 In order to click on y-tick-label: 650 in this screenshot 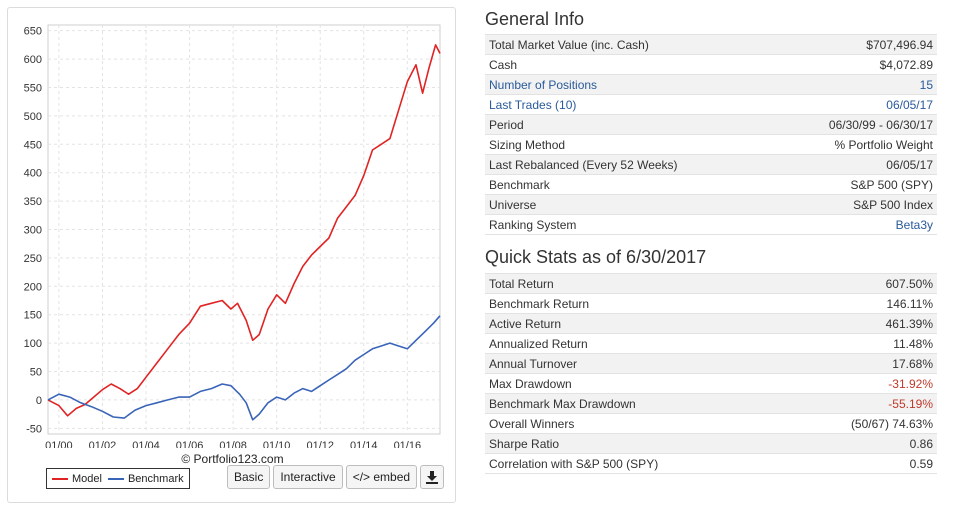, I will do `click(33, 32)`.